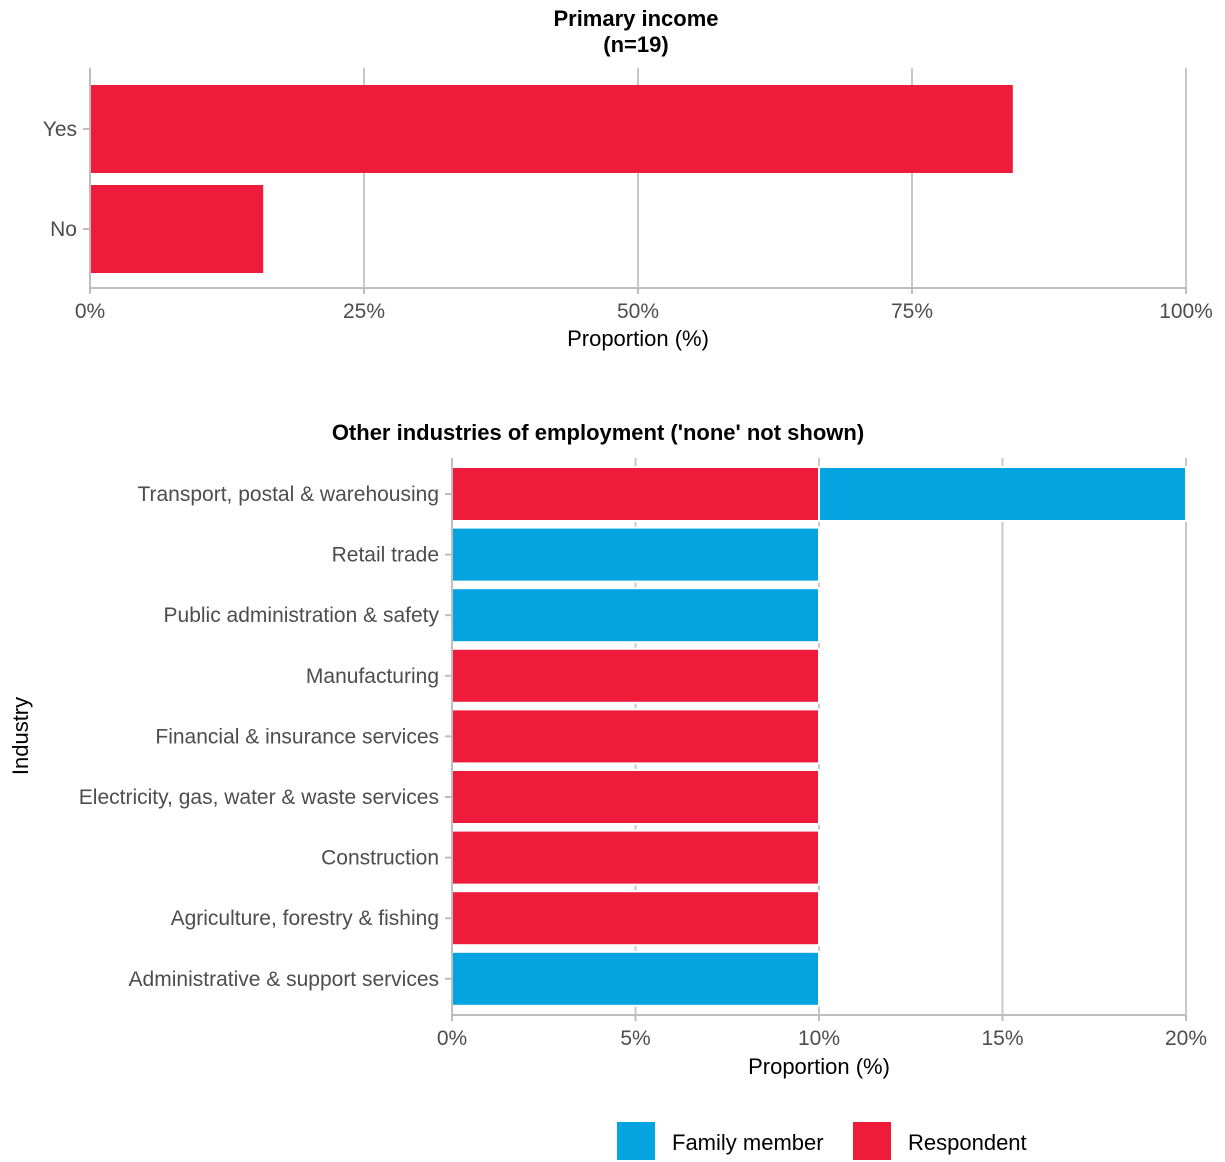 Image resolution: width=1225 pixels, height=1162 pixels. I want to click on bar-agriculture-forestry-fishing-respondent, so click(635, 918).